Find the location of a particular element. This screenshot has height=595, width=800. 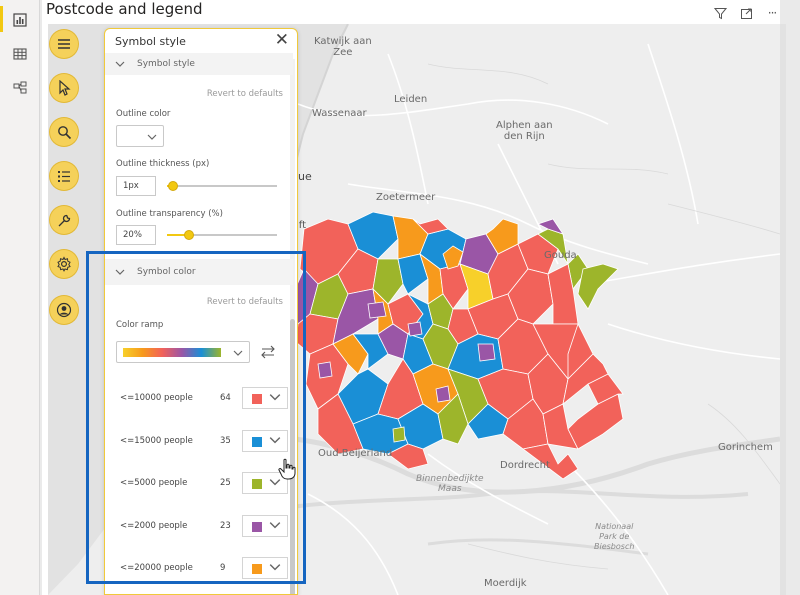

settings-button is located at coordinates (64, 264).